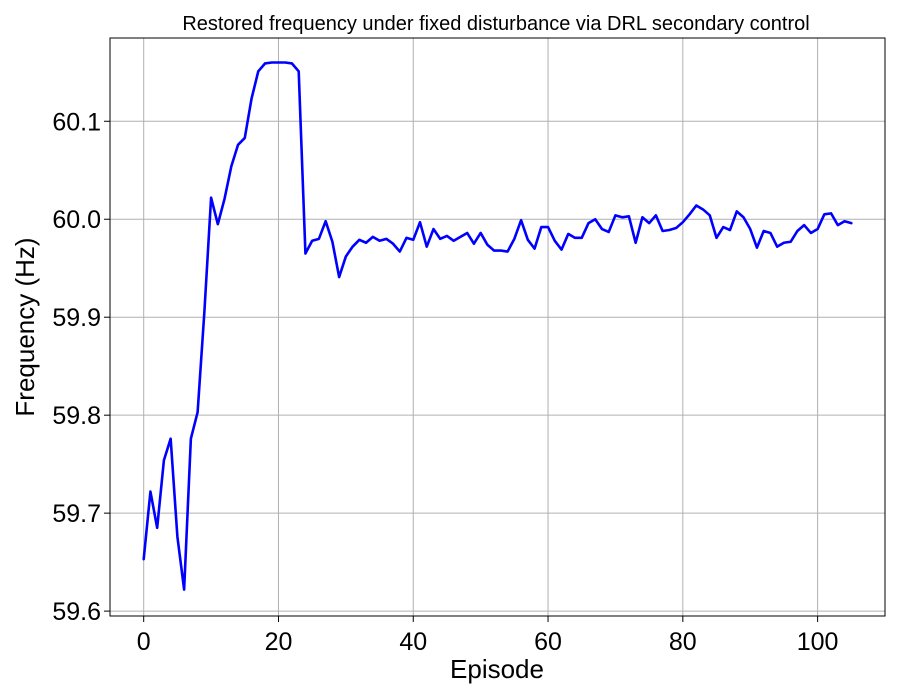 The height and width of the screenshot is (700, 900). What do you see at coordinates (548, 642) in the screenshot?
I see `x-tick-label: 60` at bounding box center [548, 642].